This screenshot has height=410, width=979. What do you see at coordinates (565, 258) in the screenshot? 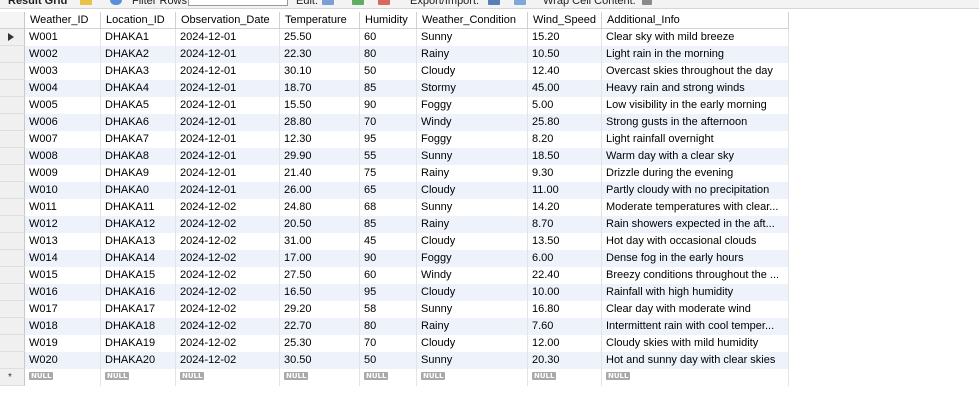
I see `cell-wind-speed: 6.00` at bounding box center [565, 258].